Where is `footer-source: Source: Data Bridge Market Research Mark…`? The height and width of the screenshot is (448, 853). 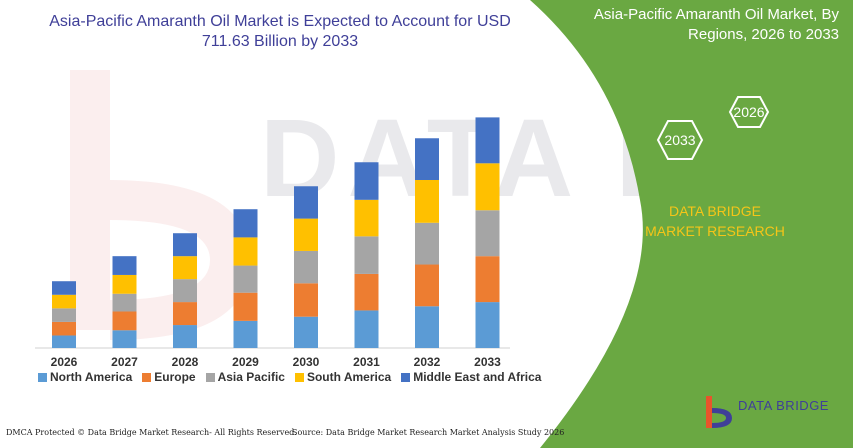 footer-source: Source: Data Bridge Market Research Mark… is located at coordinates (428, 432).